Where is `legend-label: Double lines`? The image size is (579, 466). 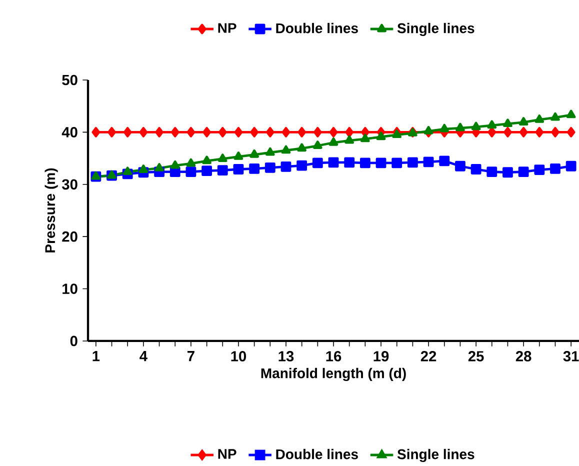 legend-label: Double lines is located at coordinates (317, 28).